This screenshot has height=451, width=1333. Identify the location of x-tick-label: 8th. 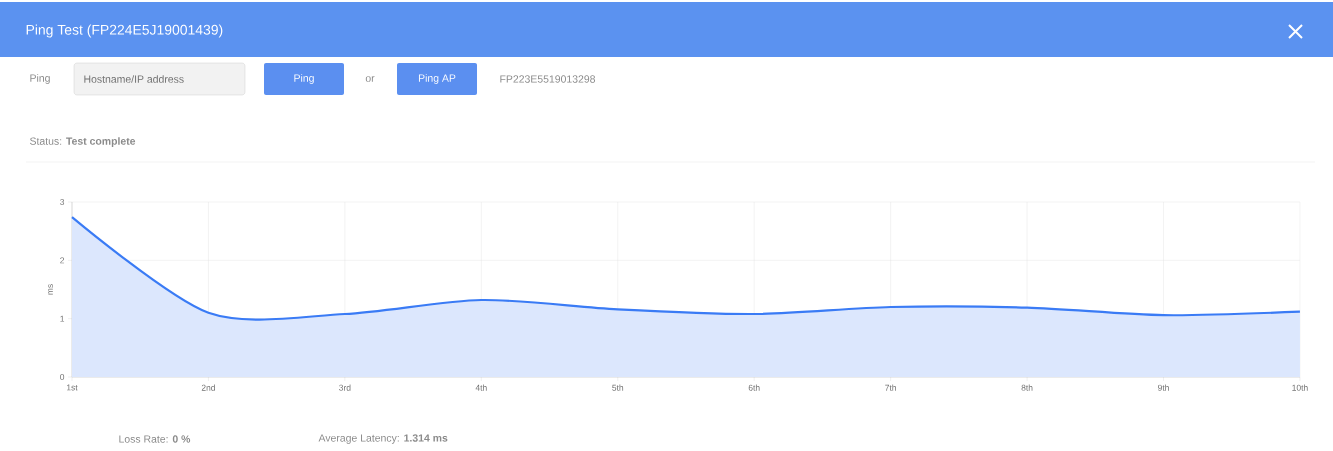
(1027, 387).